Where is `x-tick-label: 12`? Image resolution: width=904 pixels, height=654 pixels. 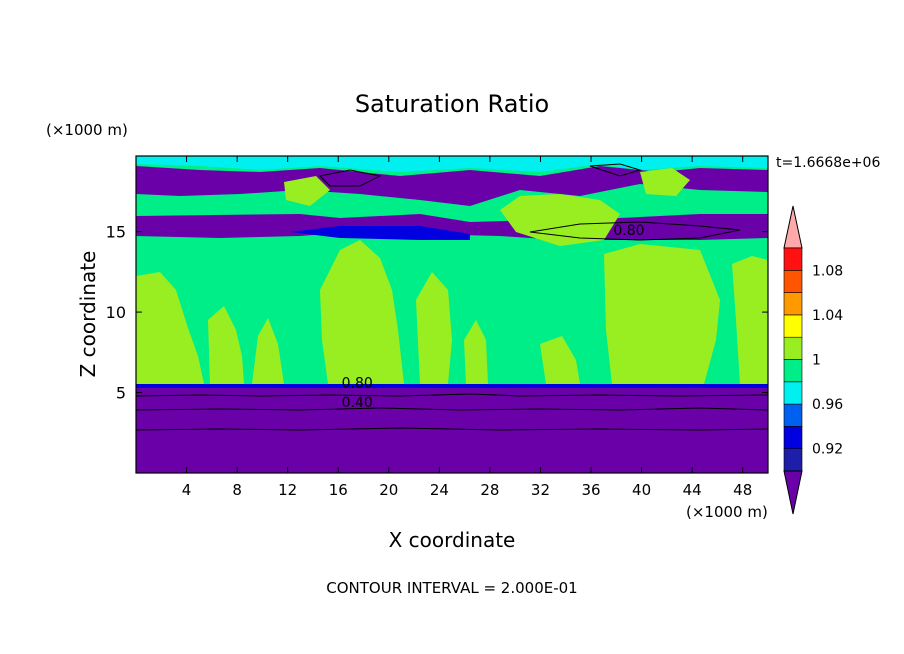
x-tick-label: 12 is located at coordinates (287, 490).